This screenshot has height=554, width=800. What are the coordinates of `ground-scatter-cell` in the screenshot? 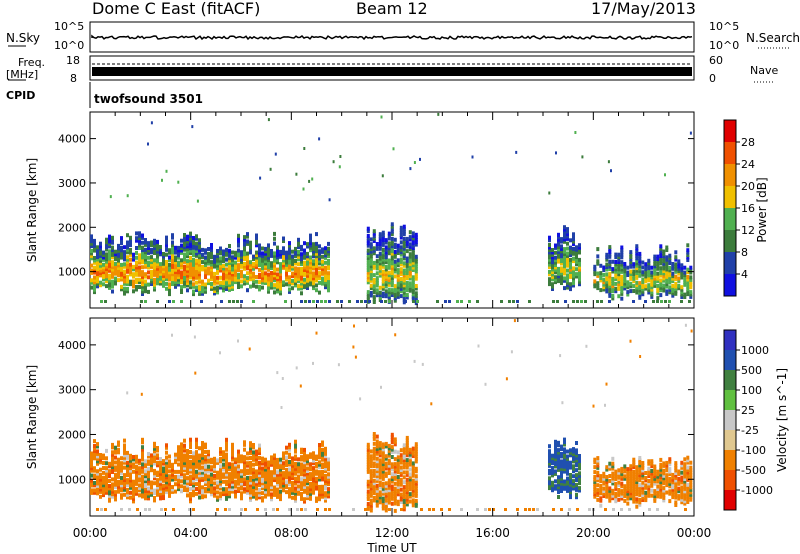 It's located at (145, 301).